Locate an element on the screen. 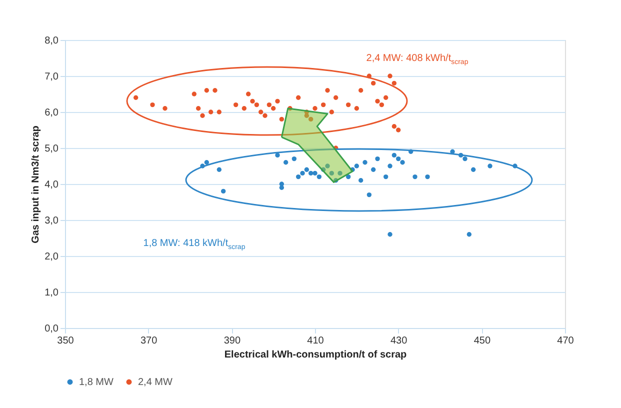  x-tick-label: 370 is located at coordinates (149, 341).